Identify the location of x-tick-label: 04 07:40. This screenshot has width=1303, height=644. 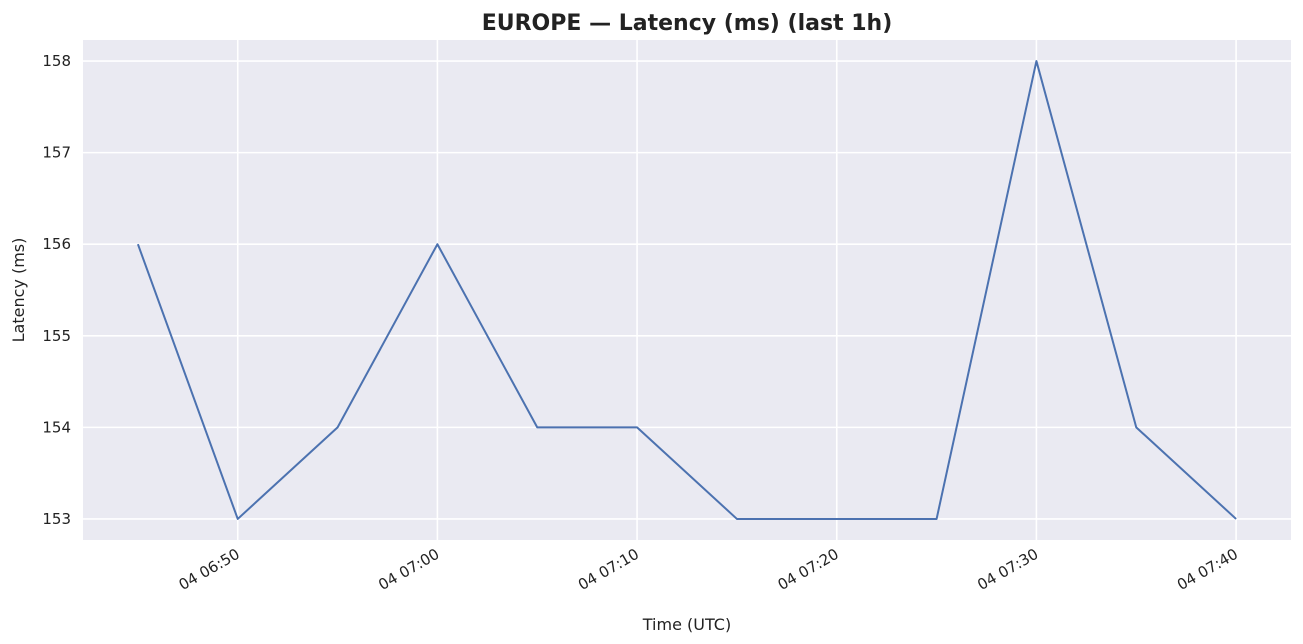
(1207, 569).